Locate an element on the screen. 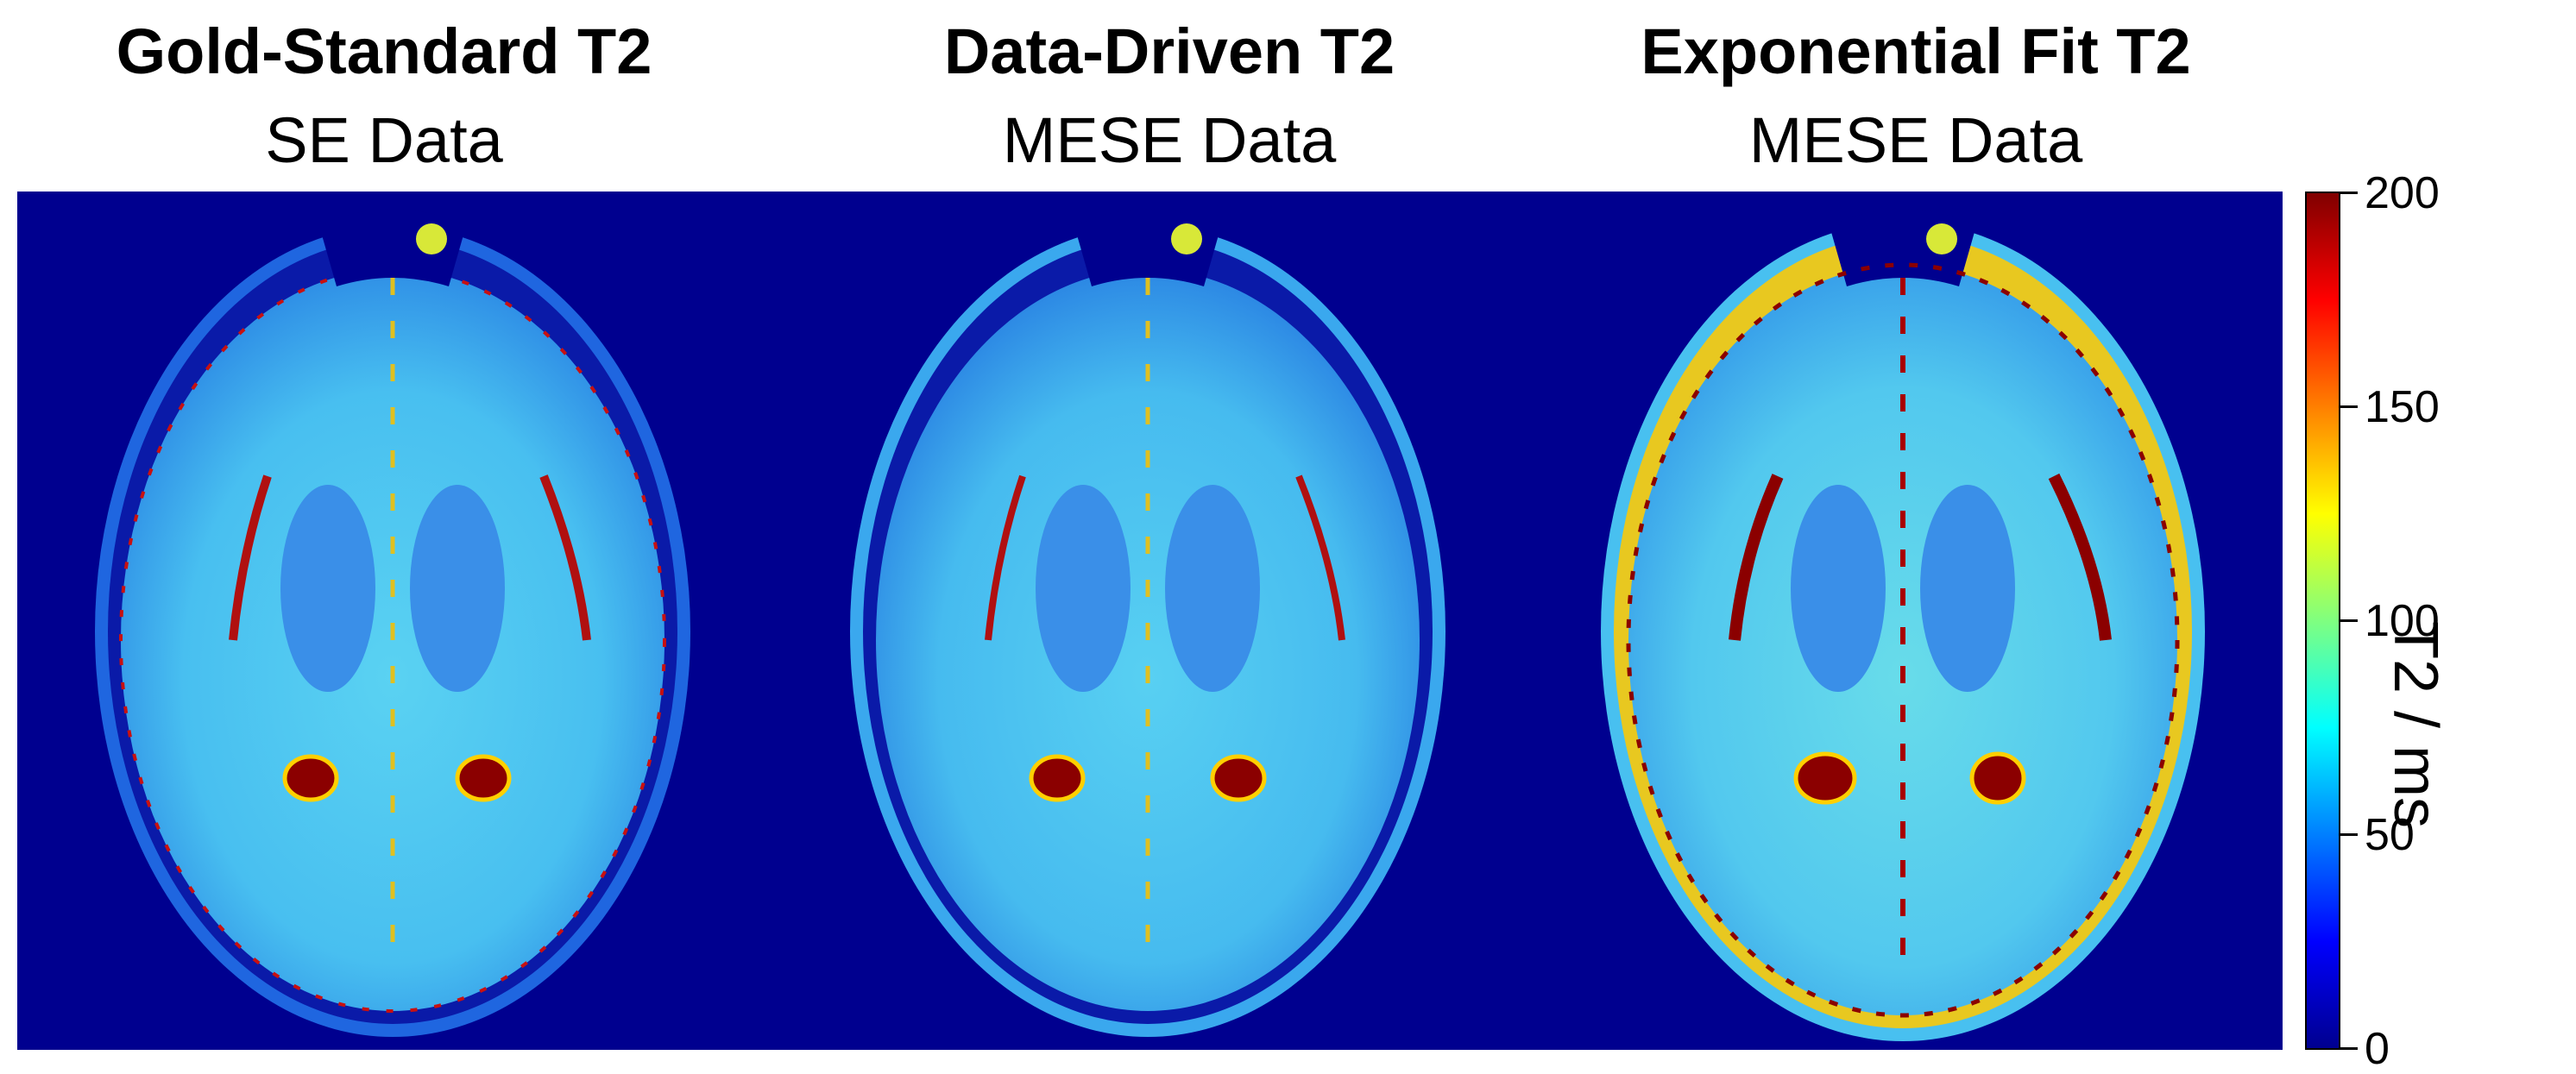 The height and width of the screenshot is (1074, 2576). colorbar is located at coordinates (2322, 621).